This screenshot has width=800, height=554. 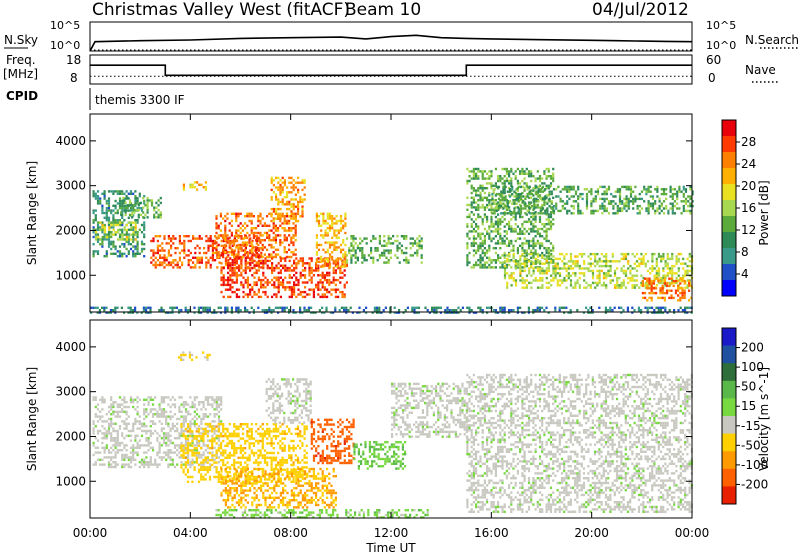 I want to click on site-title: Christmas Valley West (fitACF), so click(x=221, y=10).